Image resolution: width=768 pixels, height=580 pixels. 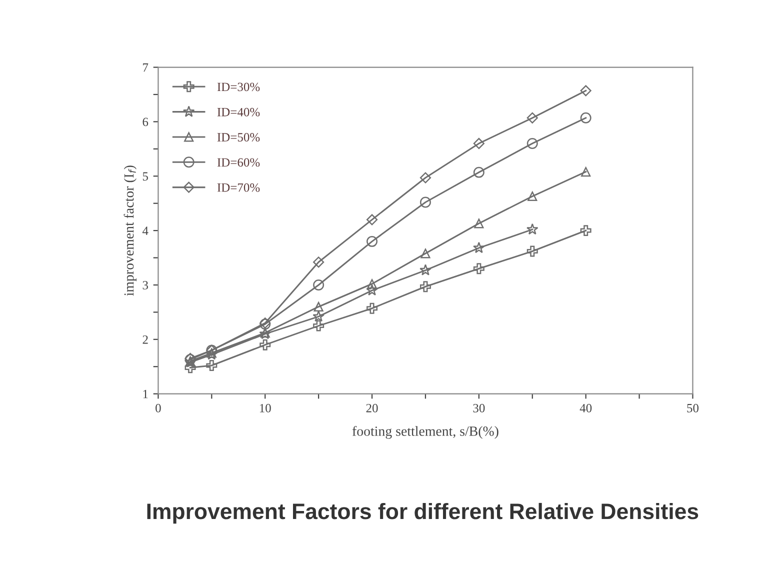 What do you see at coordinates (145, 67) in the screenshot?
I see `y-tick-label: 7` at bounding box center [145, 67].